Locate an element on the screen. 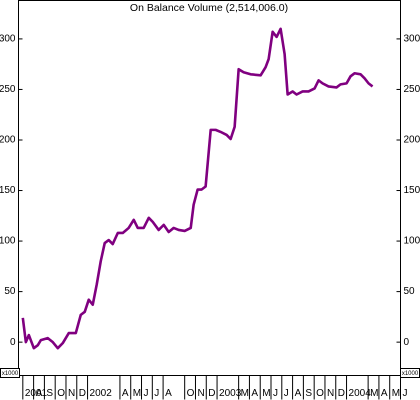 The width and height of the screenshot is (420, 400). chart-title: On Balance Volume (2,514,006.0) is located at coordinates (209, 8).